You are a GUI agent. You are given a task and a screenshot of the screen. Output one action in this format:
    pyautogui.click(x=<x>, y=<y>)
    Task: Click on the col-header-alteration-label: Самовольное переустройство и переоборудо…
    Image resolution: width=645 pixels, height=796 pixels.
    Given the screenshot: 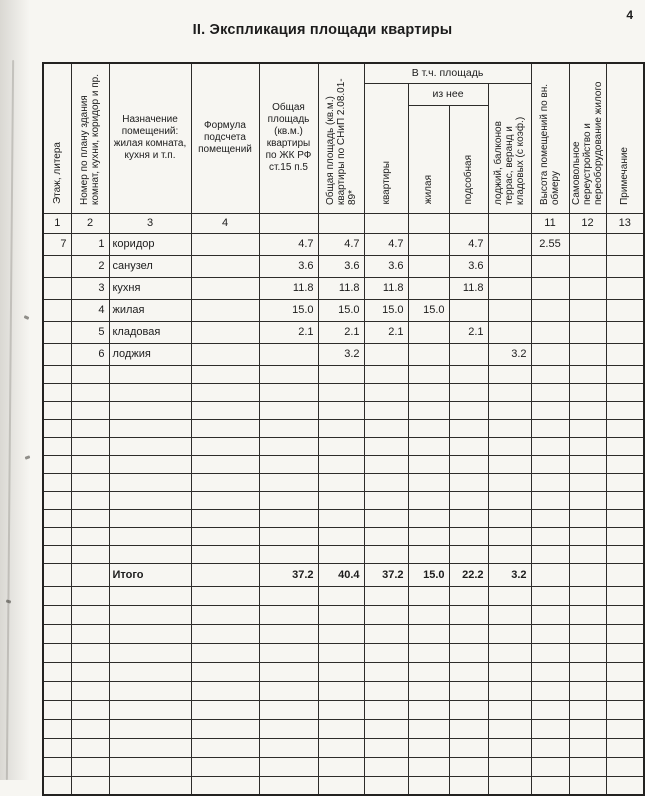 What is the action you would take?
    pyautogui.click(x=588, y=143)
    